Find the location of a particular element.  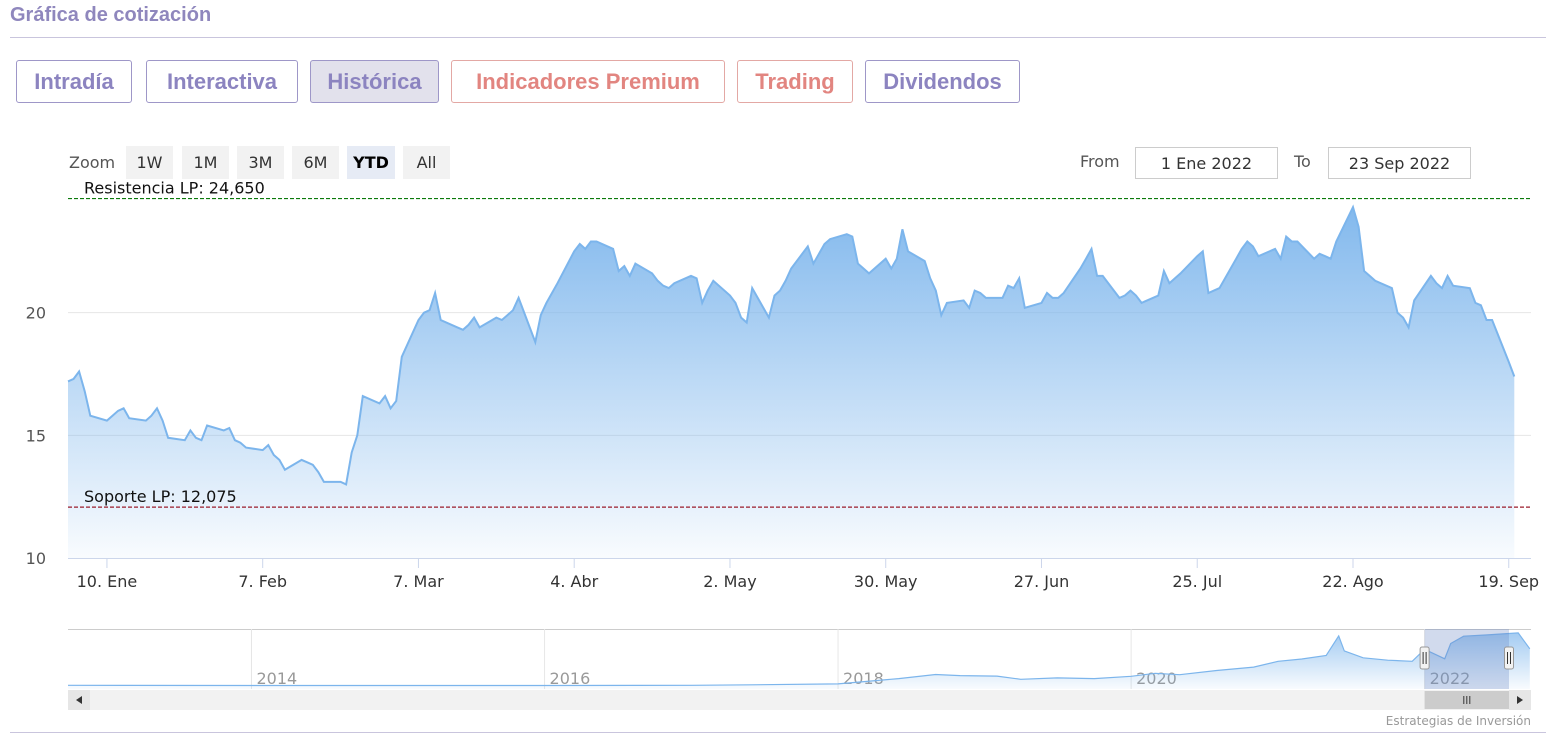

range-from-label: From is located at coordinates (1100, 161).